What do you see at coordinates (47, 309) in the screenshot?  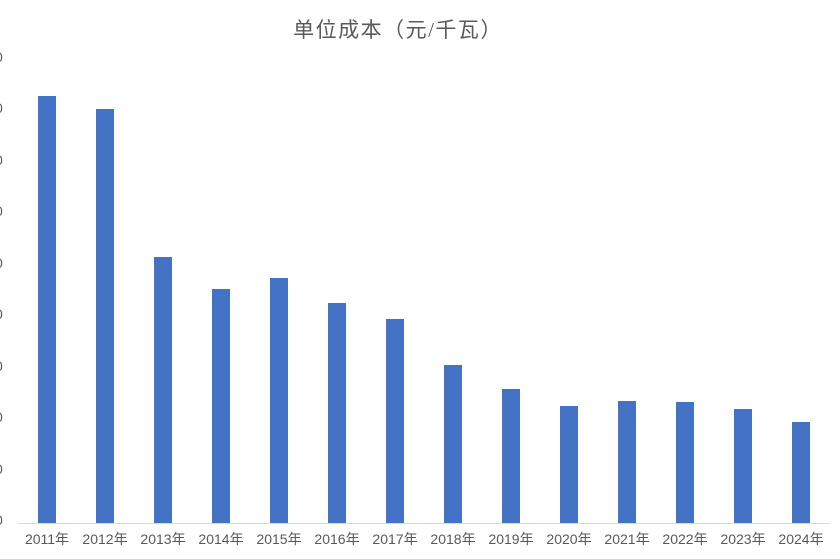 I see `bar-2011年` at bounding box center [47, 309].